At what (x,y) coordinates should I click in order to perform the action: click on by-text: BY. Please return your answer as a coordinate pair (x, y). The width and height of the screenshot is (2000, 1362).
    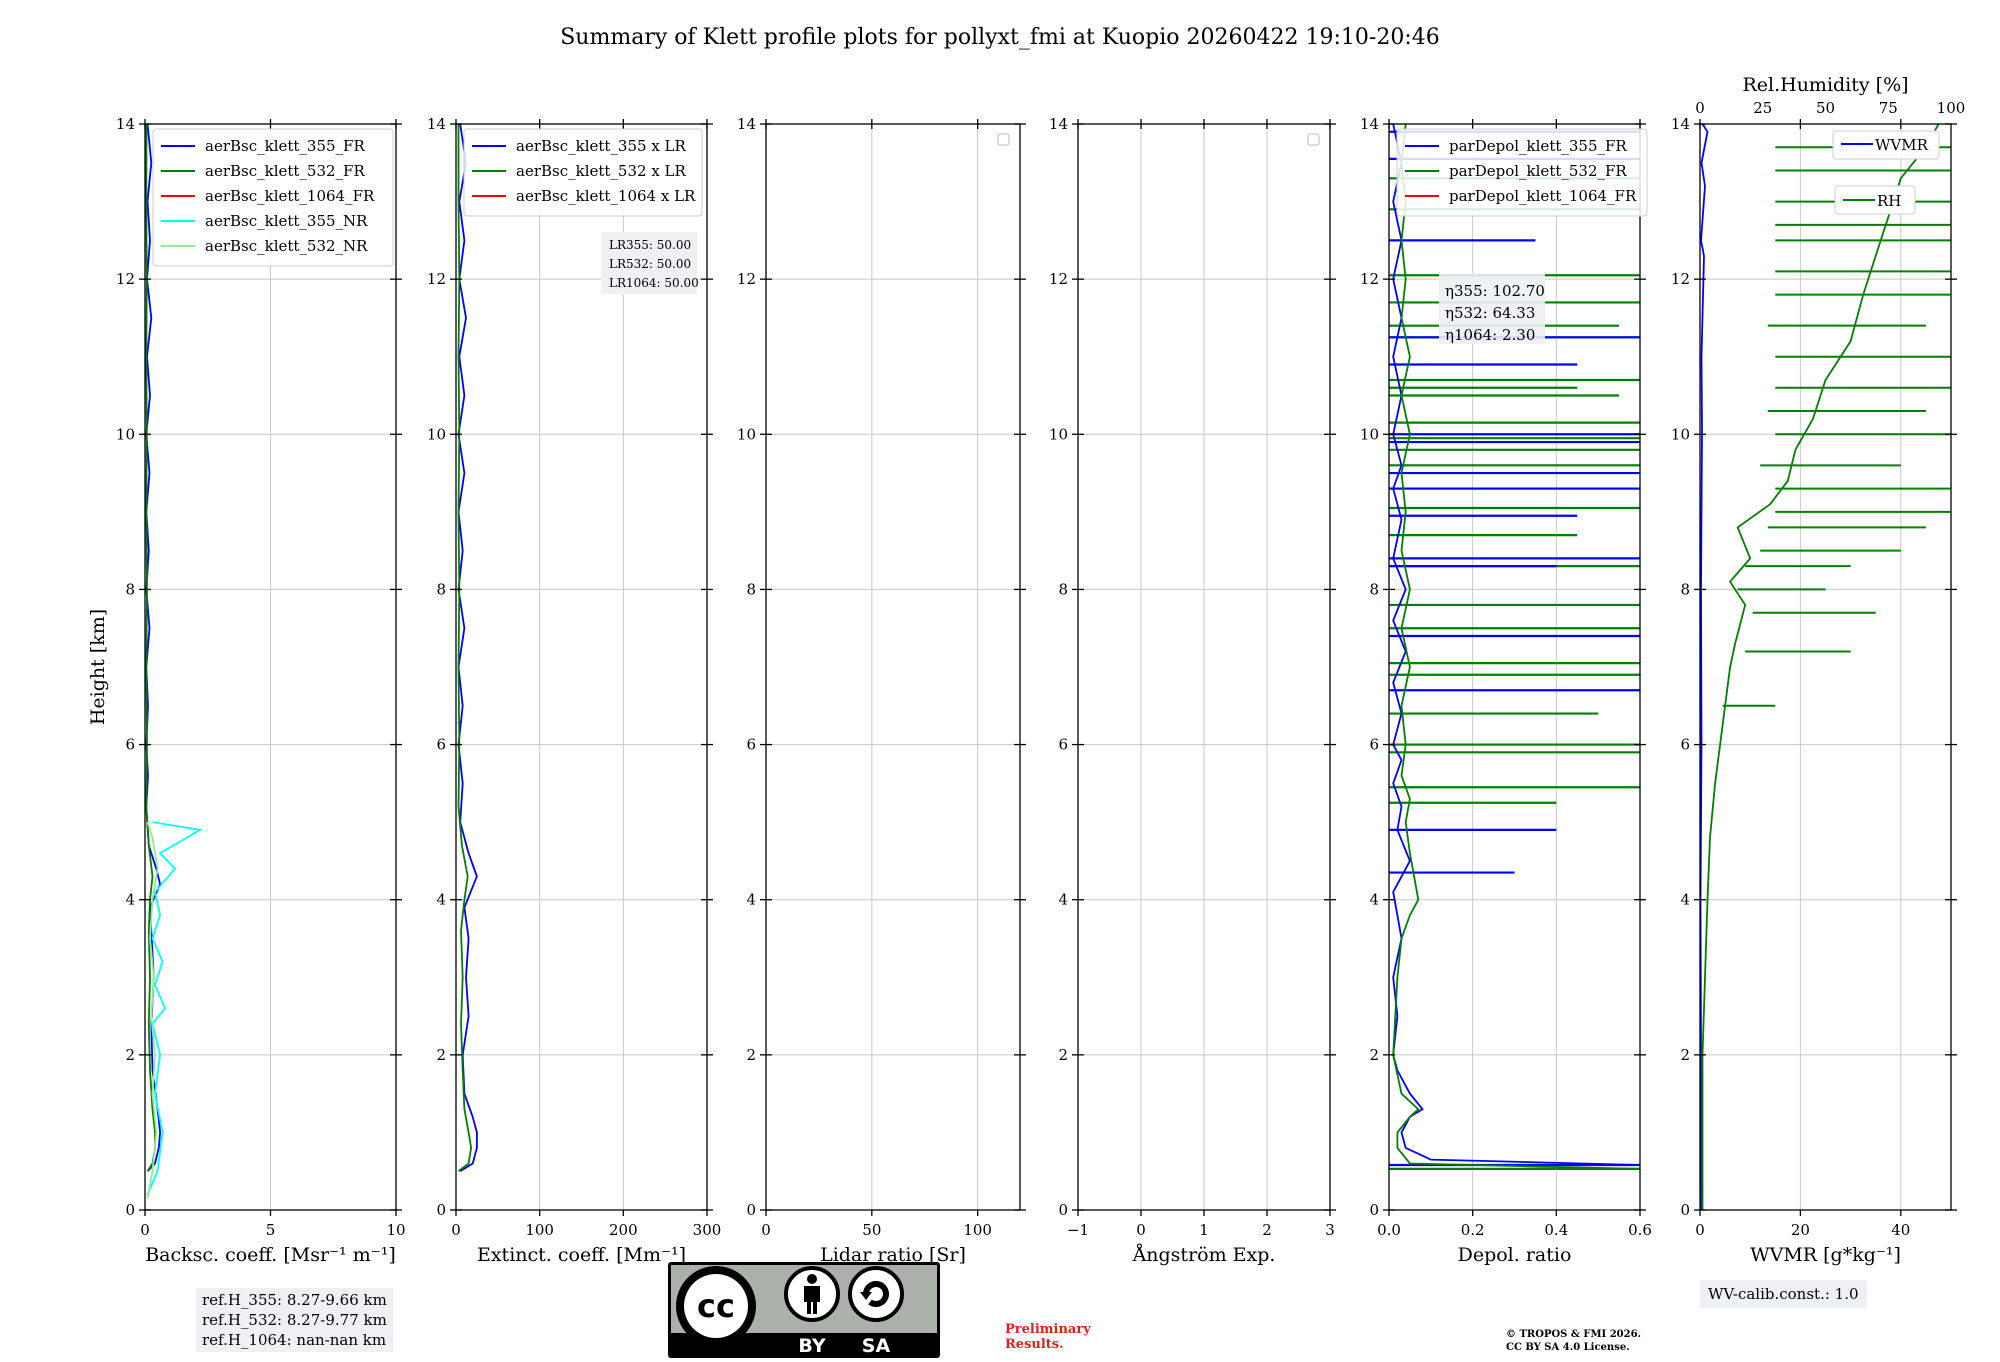
    Looking at the image, I should click on (811, 1346).